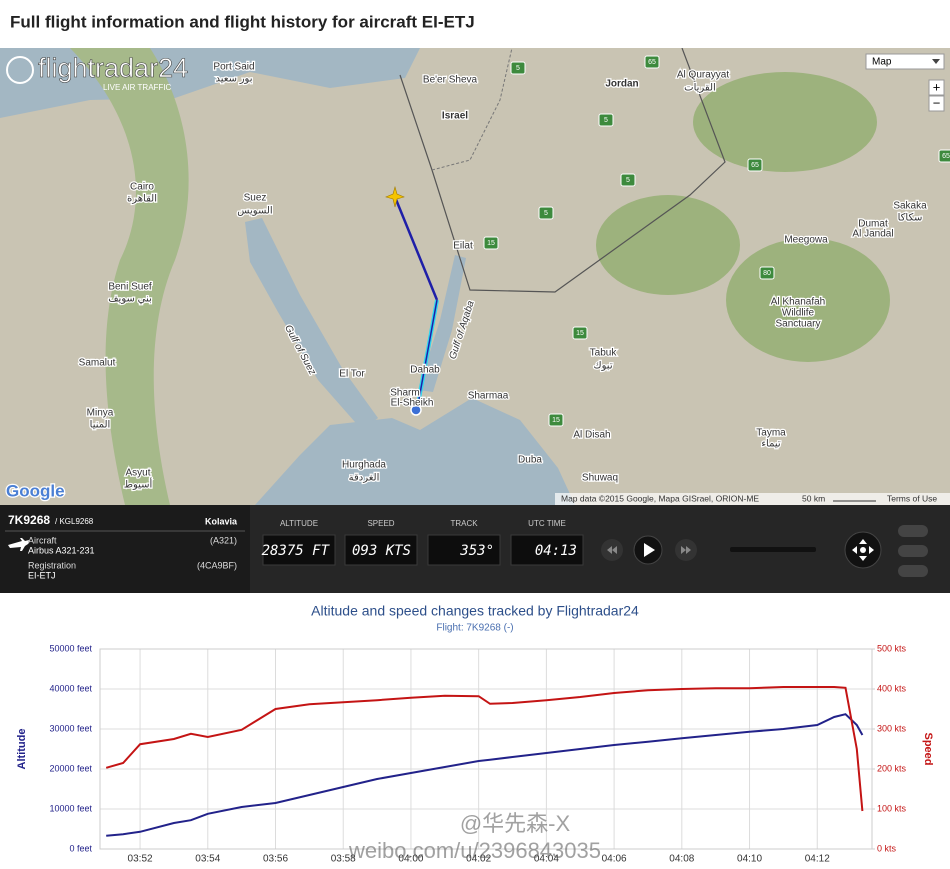  What do you see at coordinates (395, 196) in the screenshot?
I see `aircraft-icon` at bounding box center [395, 196].